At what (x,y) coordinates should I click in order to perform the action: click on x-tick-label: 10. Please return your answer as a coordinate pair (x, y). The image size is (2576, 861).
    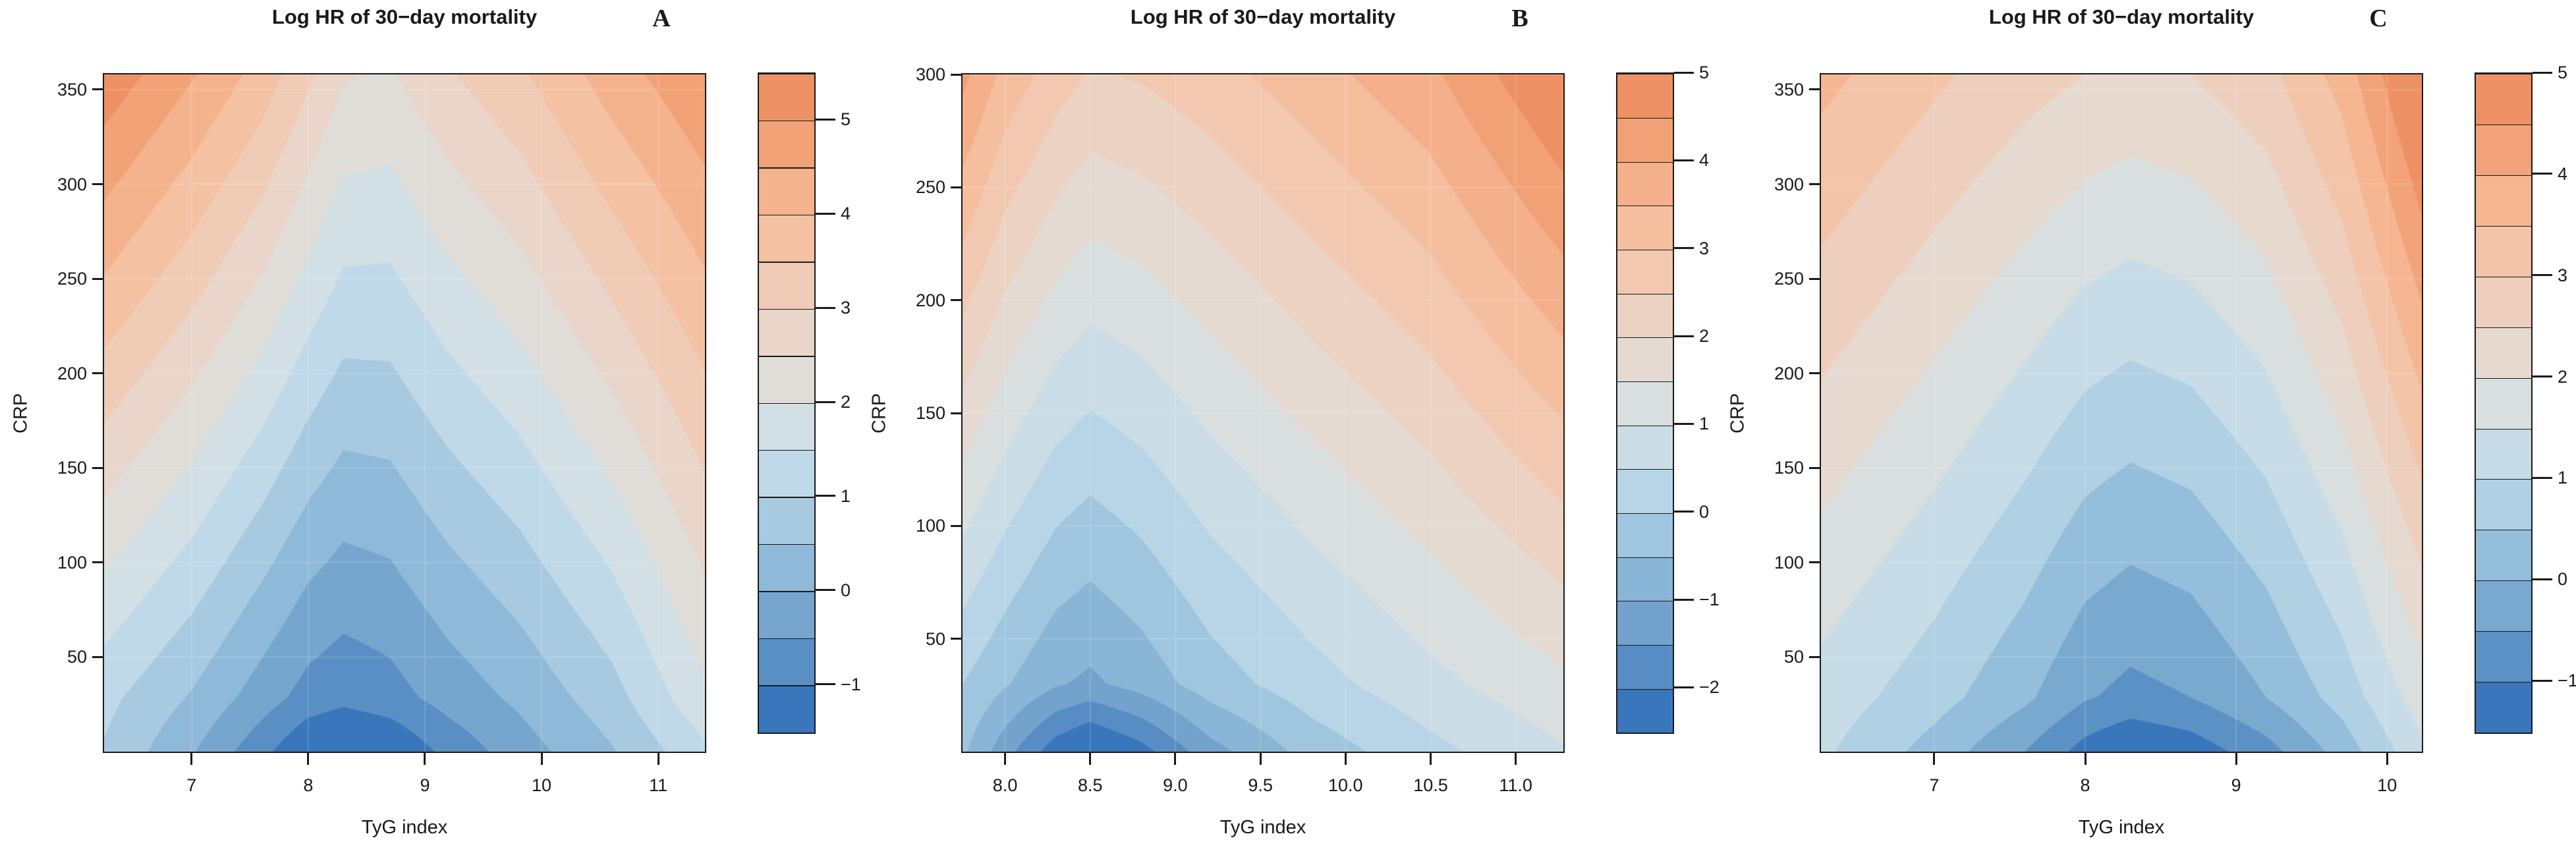
    Looking at the image, I should click on (2387, 785).